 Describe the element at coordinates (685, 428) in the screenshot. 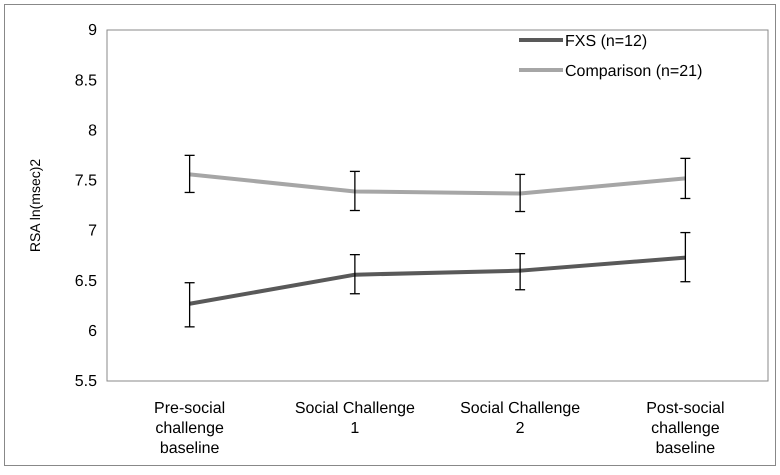

I see `x-tick-label: Post-social challenge baseline` at that location.